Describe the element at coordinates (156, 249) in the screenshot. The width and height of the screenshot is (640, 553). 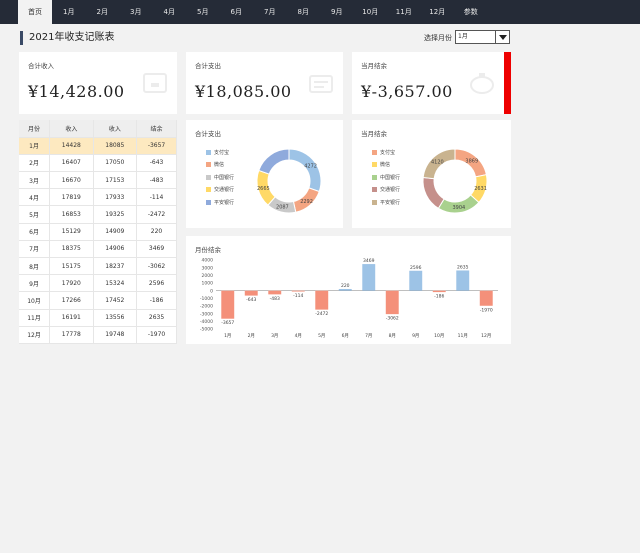
I see `table-cell: 3469` at that location.